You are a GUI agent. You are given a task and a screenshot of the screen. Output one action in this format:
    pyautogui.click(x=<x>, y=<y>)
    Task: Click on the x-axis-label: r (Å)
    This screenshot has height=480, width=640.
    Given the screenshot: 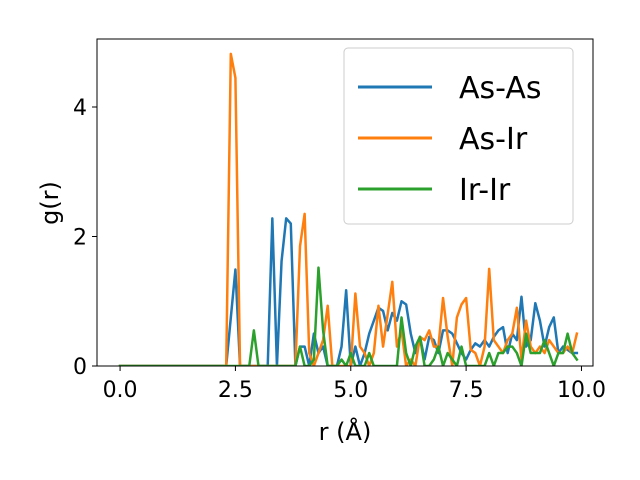 What is the action you would take?
    pyautogui.click(x=345, y=431)
    